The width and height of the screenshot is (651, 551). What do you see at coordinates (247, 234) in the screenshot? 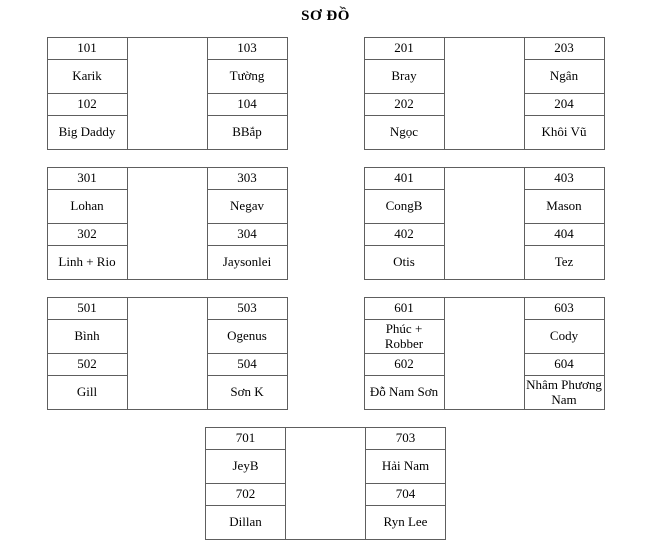
I see `room-number: 304` at bounding box center [247, 234].